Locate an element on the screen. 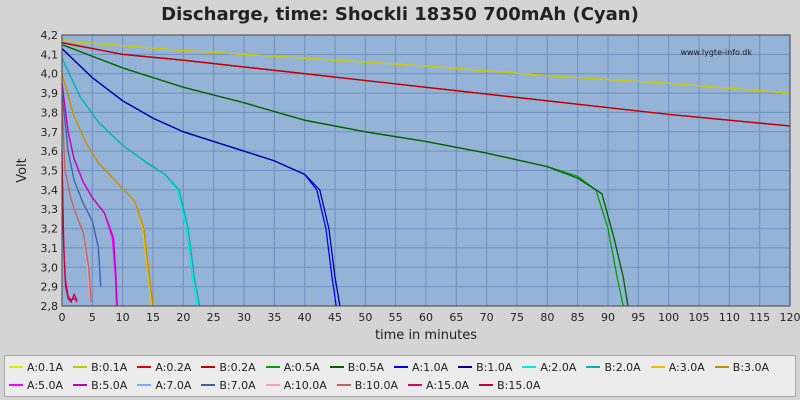 The height and width of the screenshot is (400, 800). legend-label: A:1.0A is located at coordinates (430, 367).